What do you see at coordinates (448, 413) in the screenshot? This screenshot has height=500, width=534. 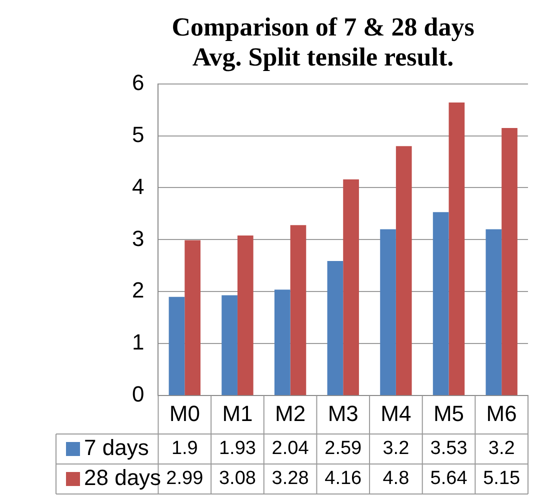 I see `x-tick-label: M5` at bounding box center [448, 413].